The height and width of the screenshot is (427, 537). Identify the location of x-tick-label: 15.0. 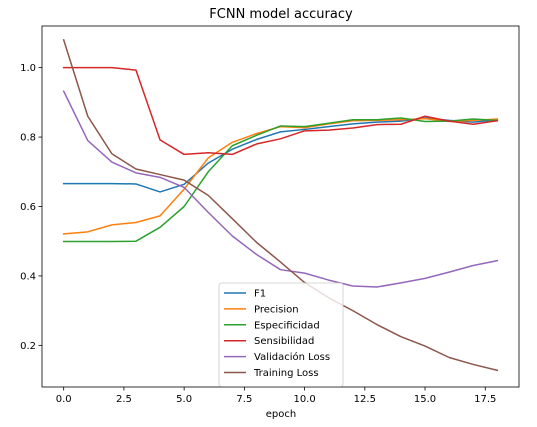
(425, 399).